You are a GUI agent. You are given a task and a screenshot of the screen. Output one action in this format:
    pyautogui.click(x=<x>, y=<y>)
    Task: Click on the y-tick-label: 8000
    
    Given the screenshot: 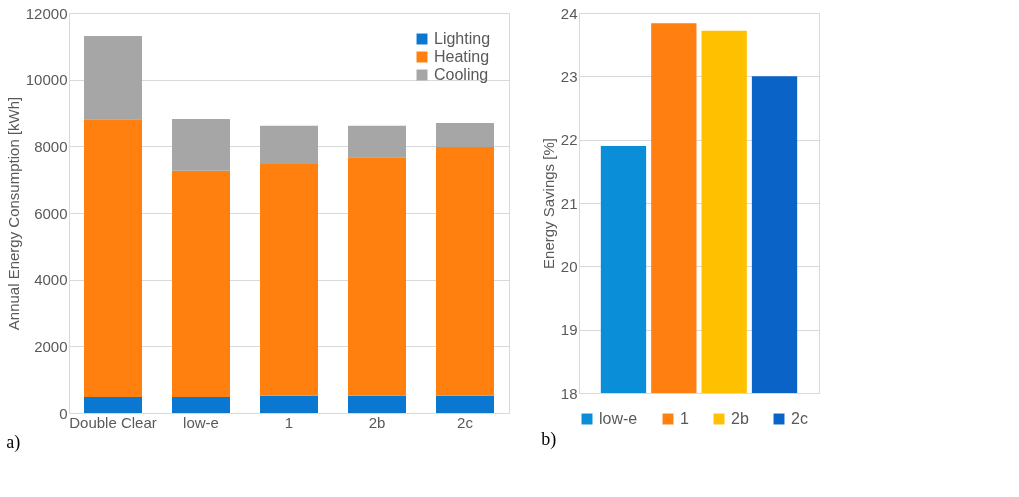 What is the action you would take?
    pyautogui.click(x=51, y=146)
    